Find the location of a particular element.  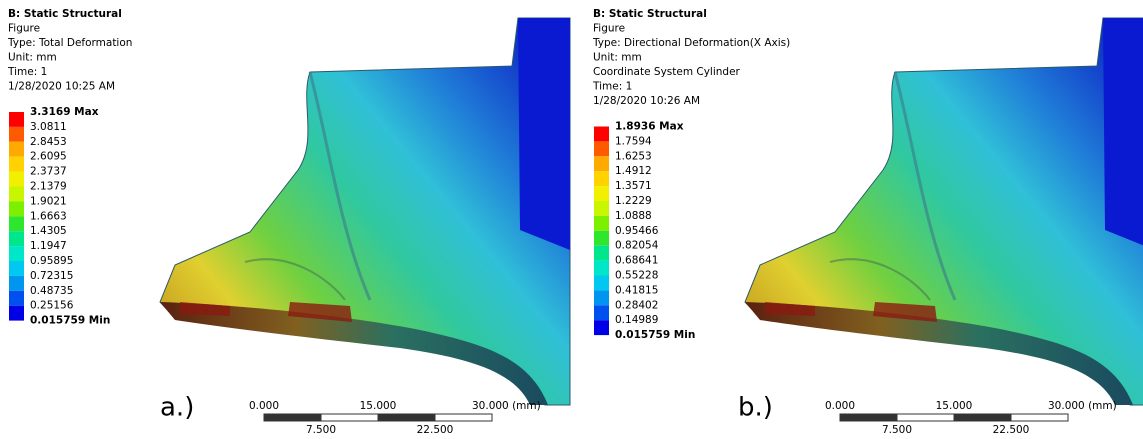

legend-label: 0.48735 is located at coordinates (51, 291).